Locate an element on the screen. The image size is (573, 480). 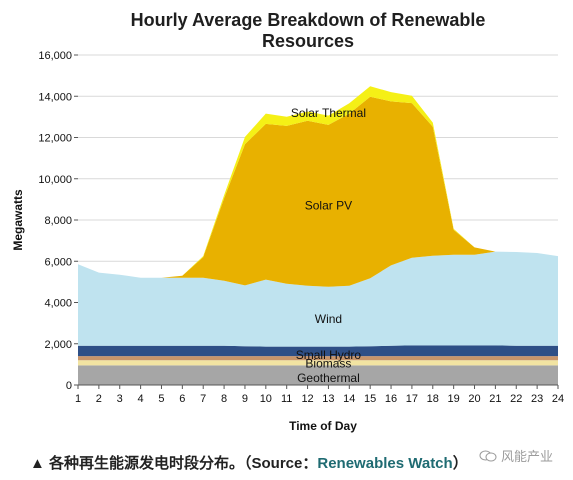
x-tick-label: 19 is located at coordinates (454, 399).